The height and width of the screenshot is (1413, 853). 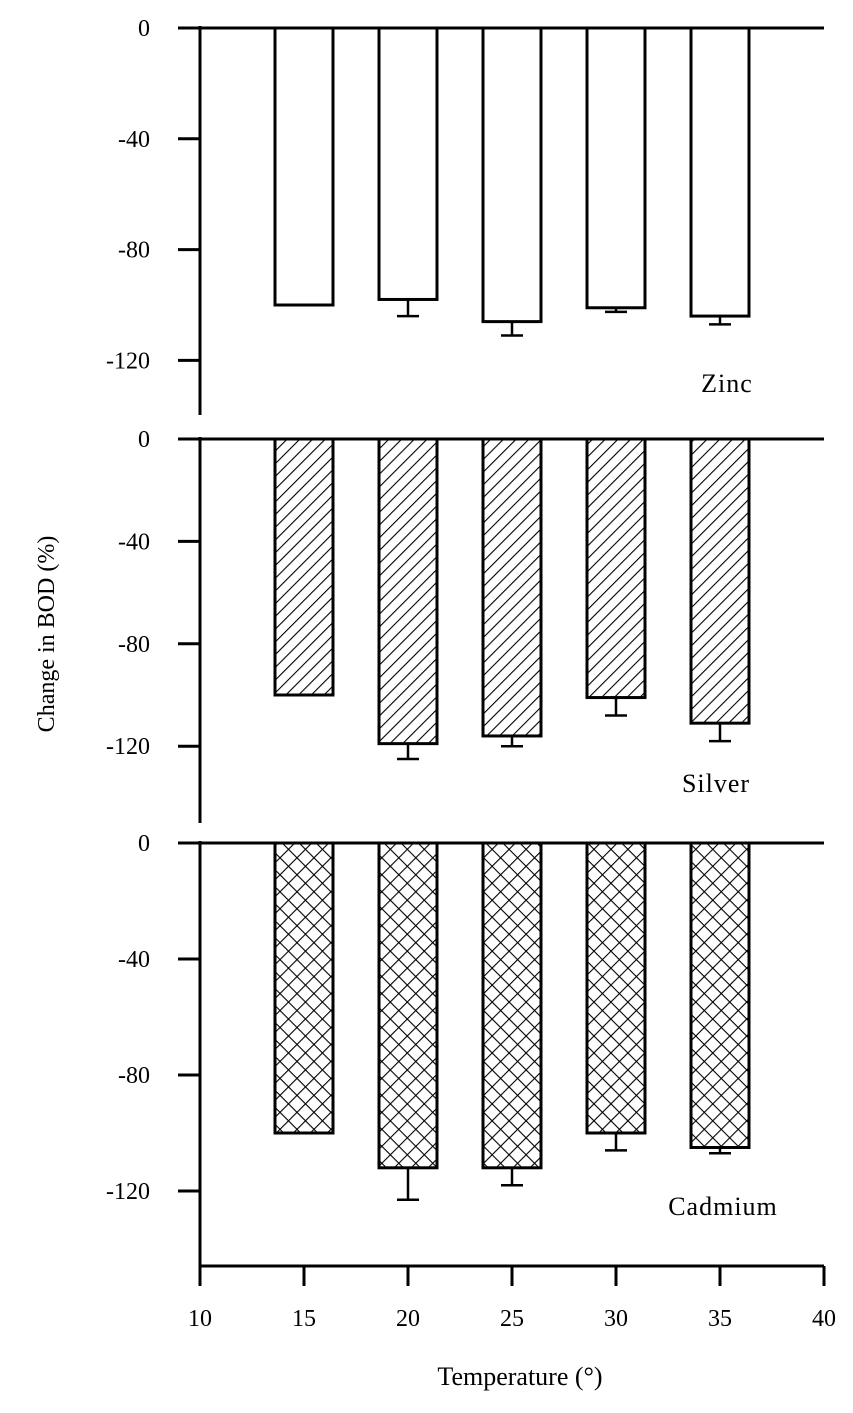 I want to click on y-tick-label-silver-3: -120, so click(x=128, y=747).